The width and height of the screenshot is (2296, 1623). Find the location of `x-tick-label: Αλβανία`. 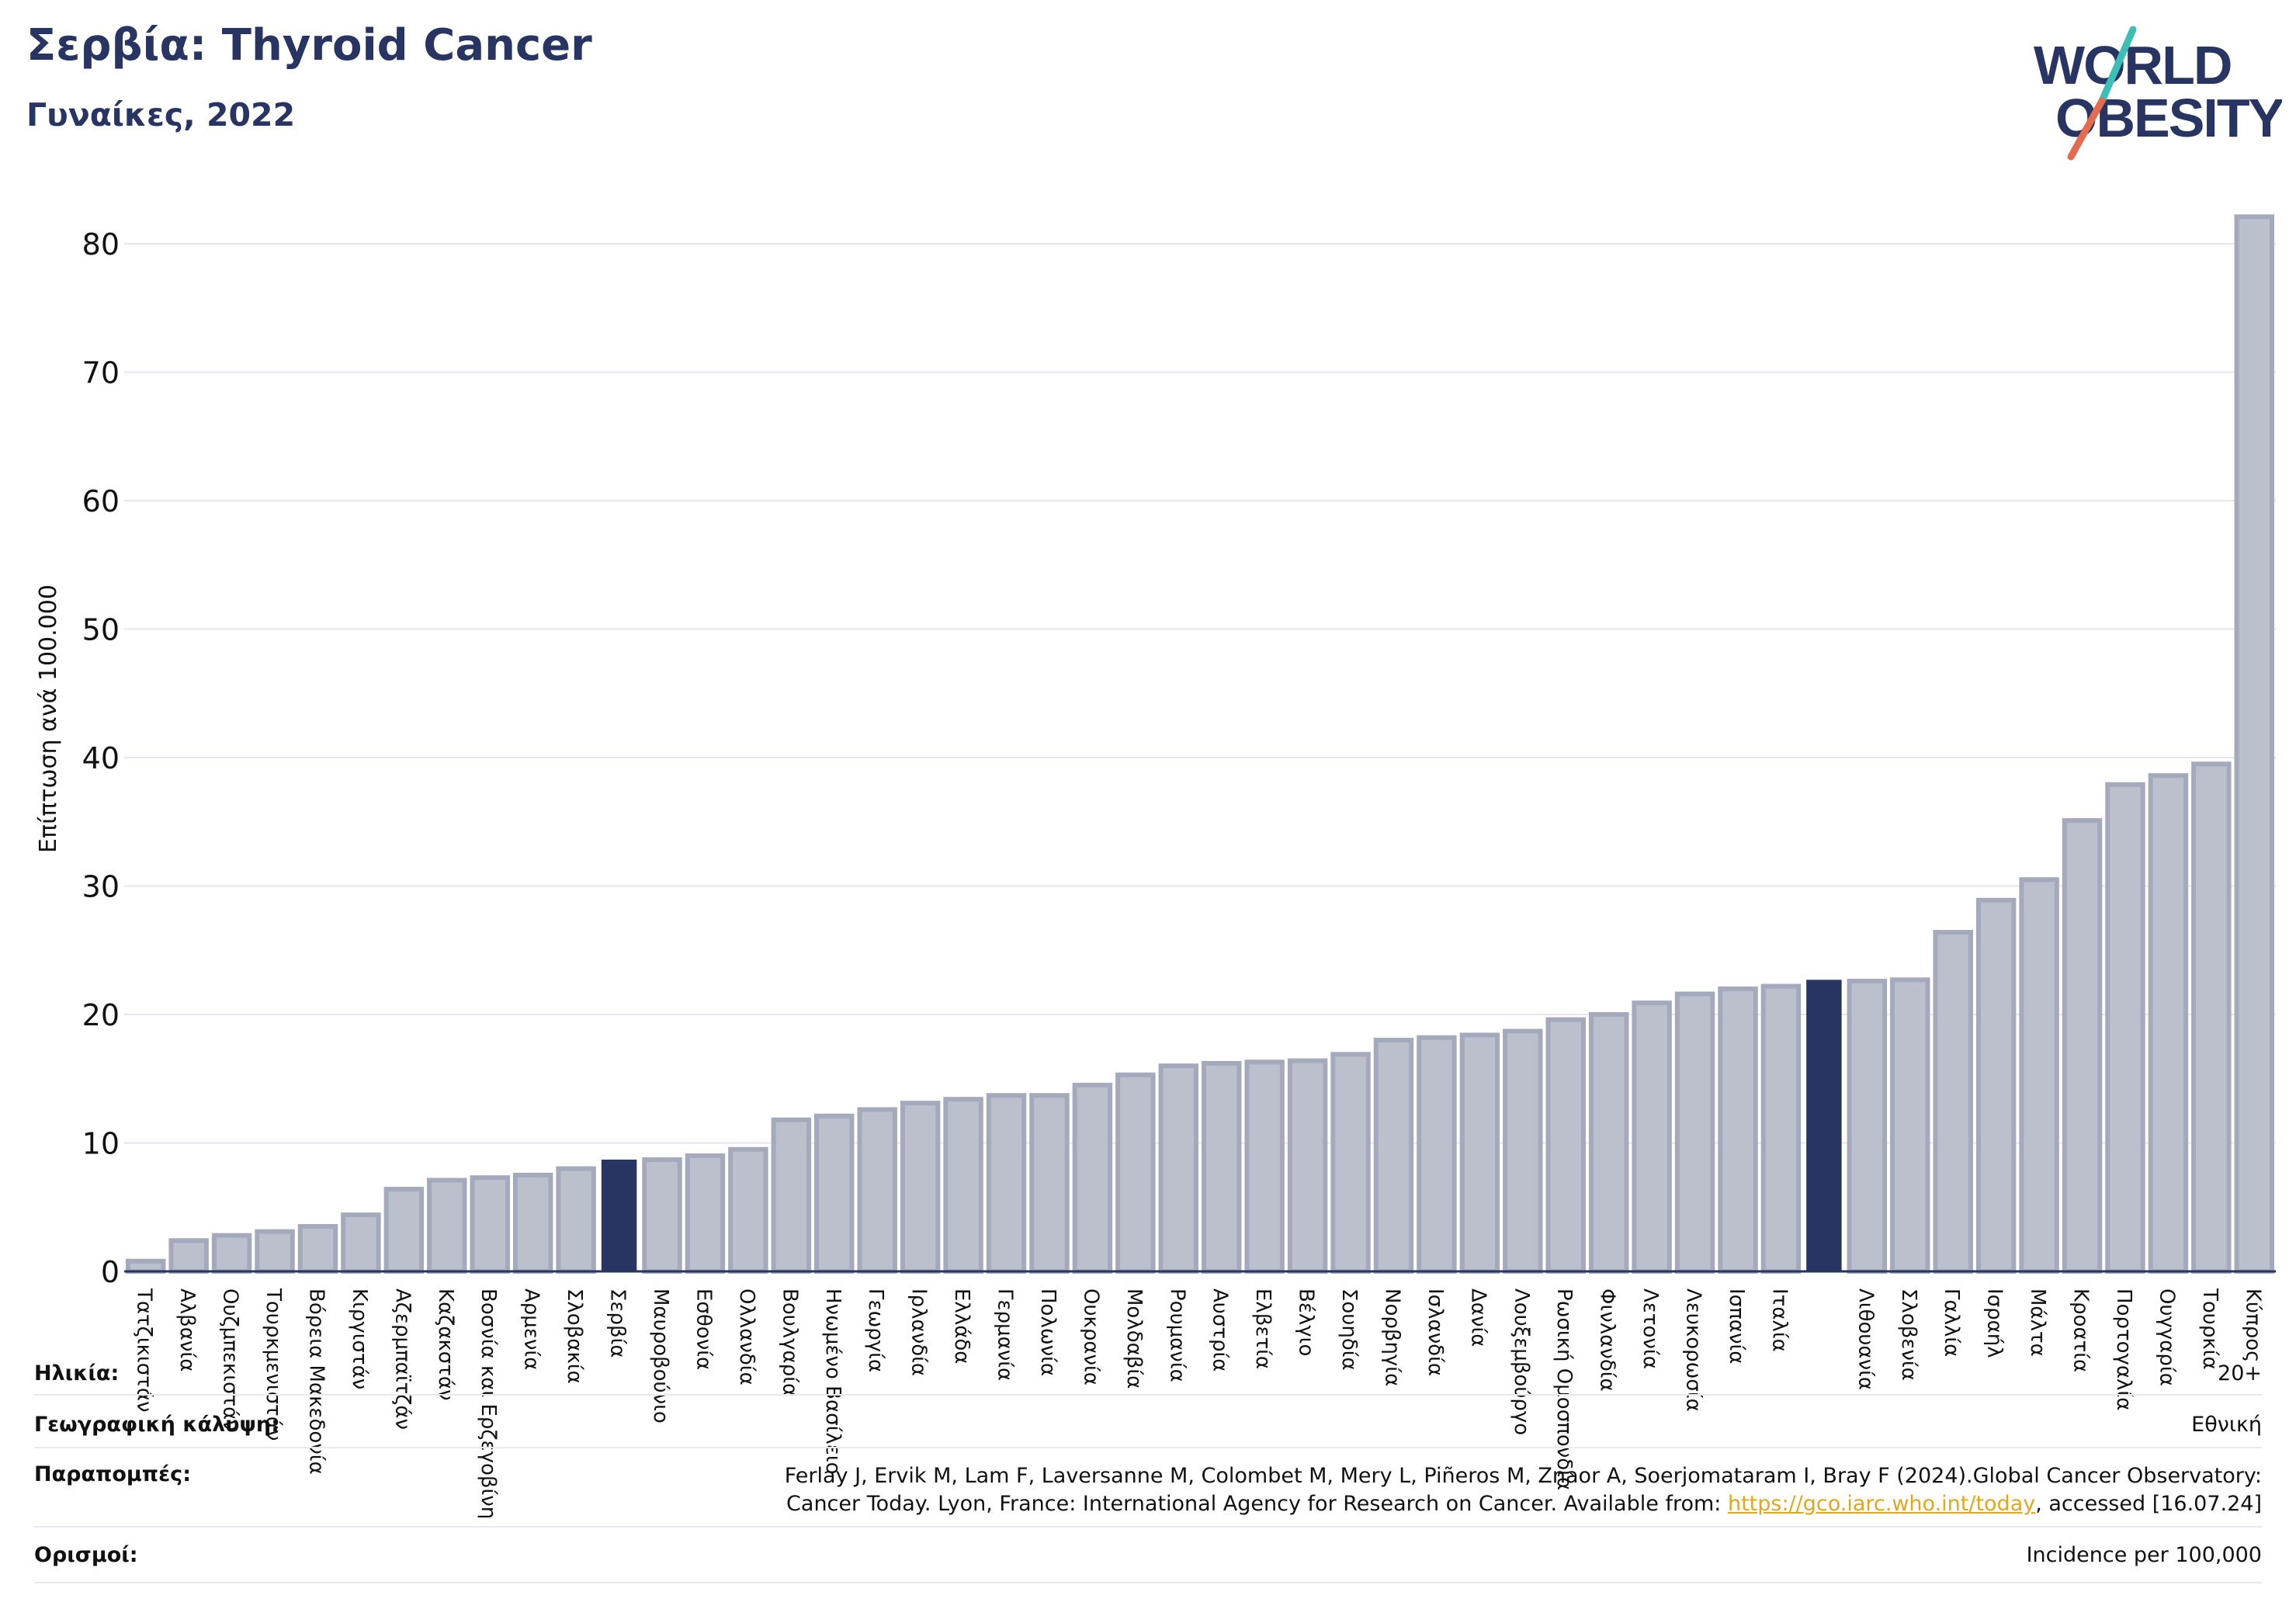

x-tick-label: Αλβανία is located at coordinates (187, 1330).